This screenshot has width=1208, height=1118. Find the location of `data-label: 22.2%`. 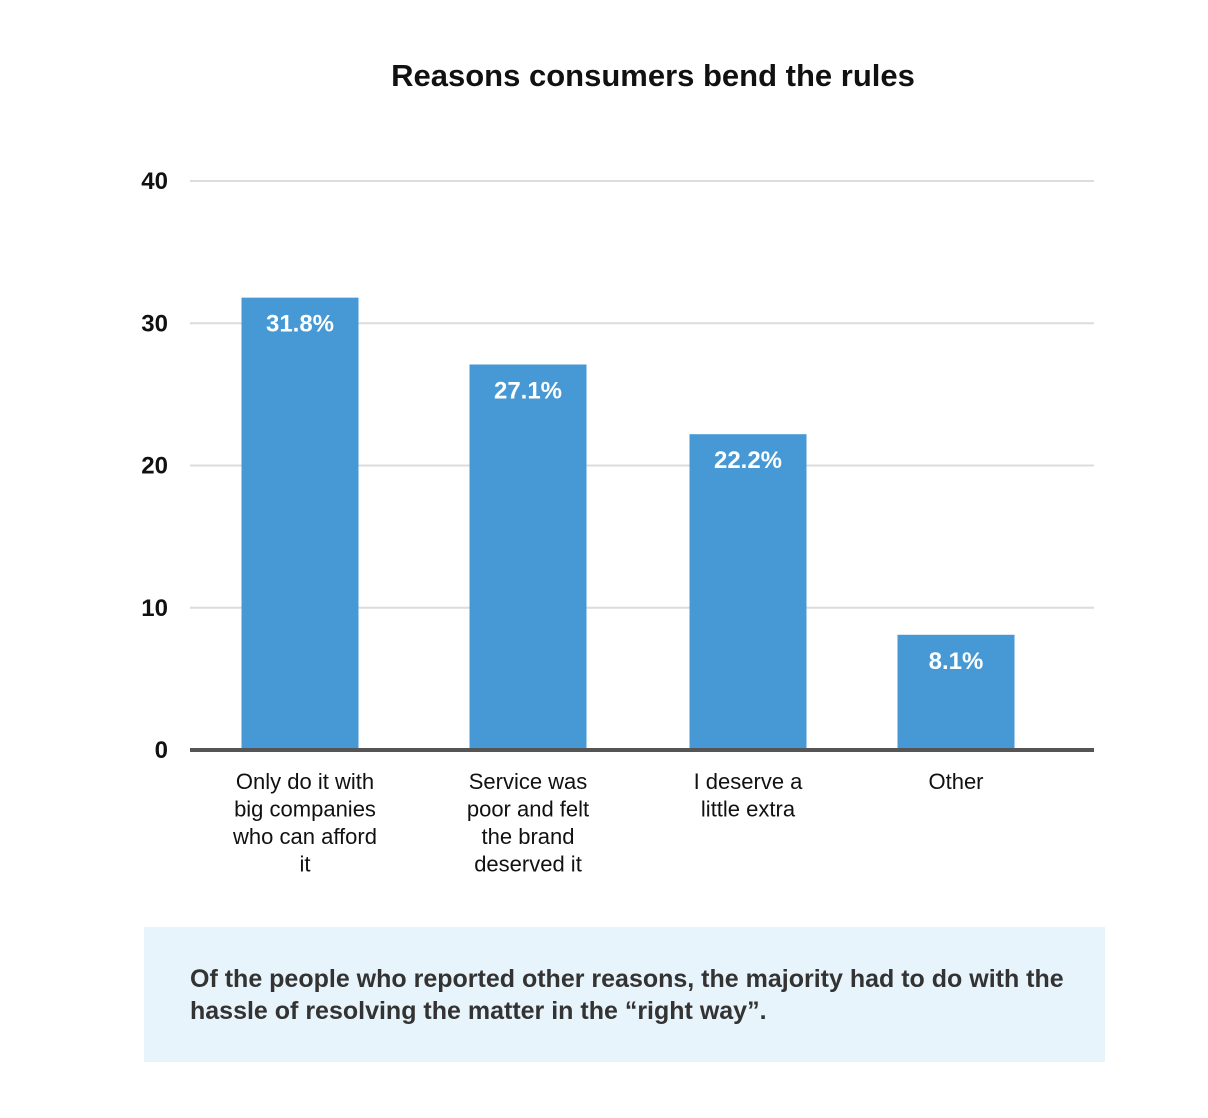

data-label: 22.2% is located at coordinates (748, 460).